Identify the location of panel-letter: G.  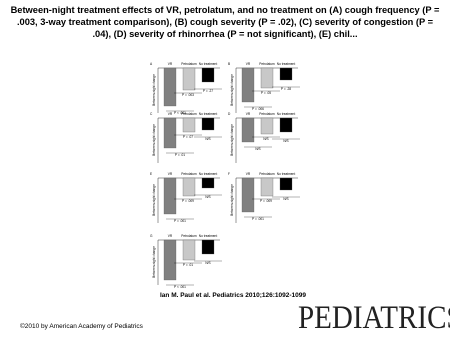
(151, 236).